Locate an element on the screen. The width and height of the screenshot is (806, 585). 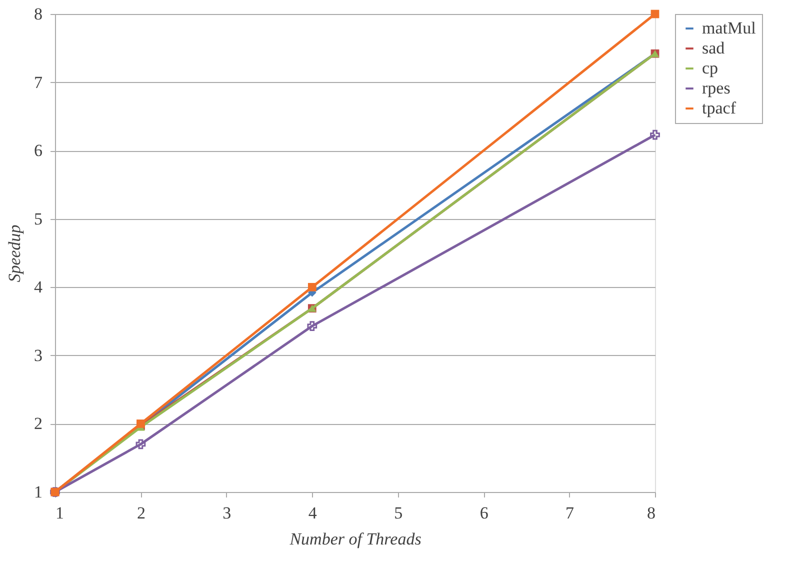
x-tick-label: 4 is located at coordinates (313, 513).